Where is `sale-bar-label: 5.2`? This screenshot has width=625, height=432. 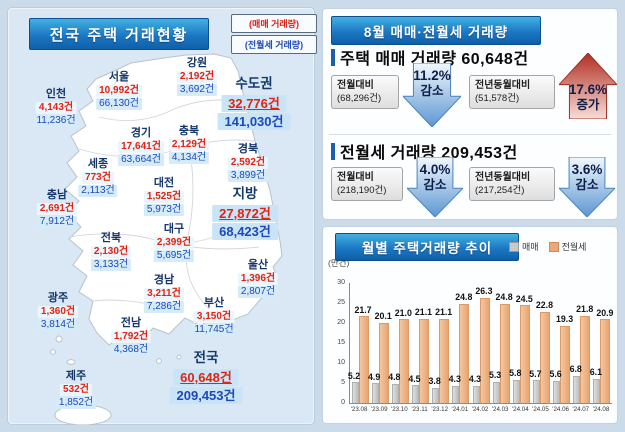
sale-bar-label: 5.2 is located at coordinates (354, 375).